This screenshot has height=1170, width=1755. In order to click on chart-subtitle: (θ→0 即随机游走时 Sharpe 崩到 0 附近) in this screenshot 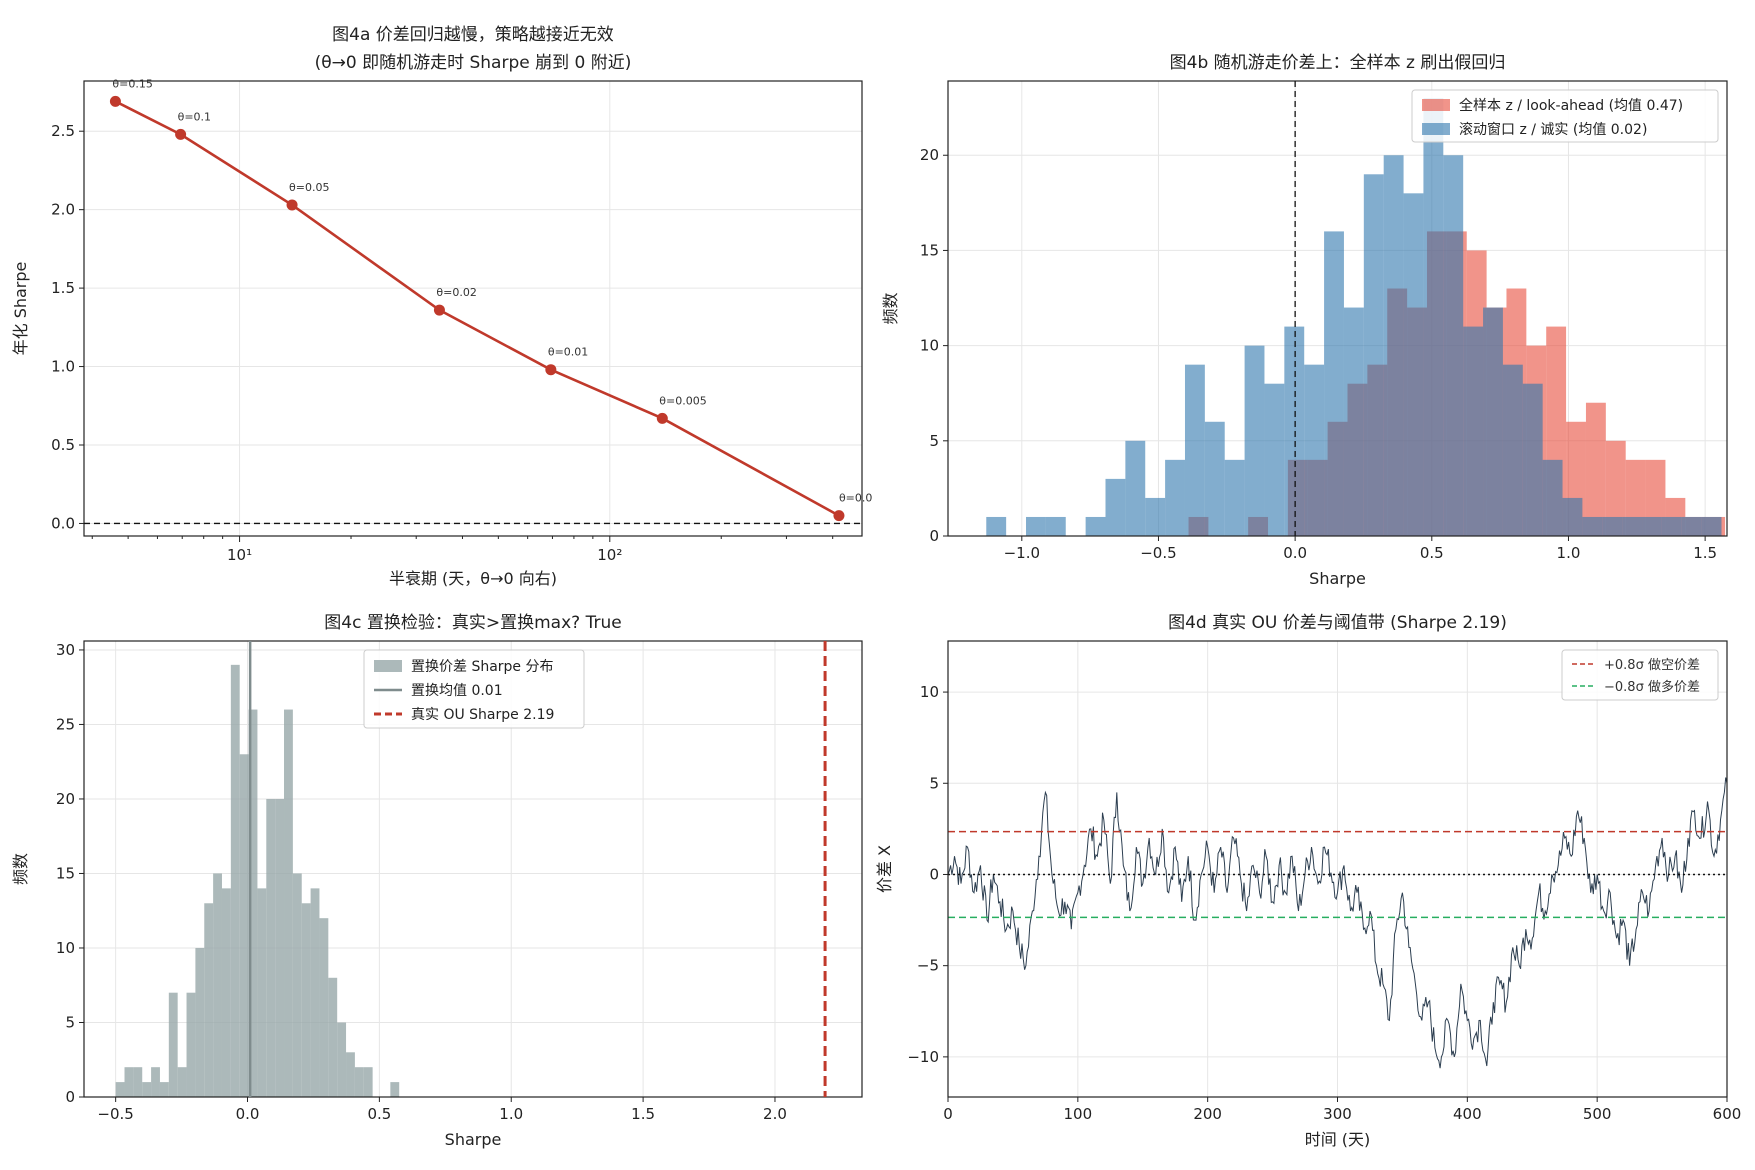, I will do `click(473, 63)`.